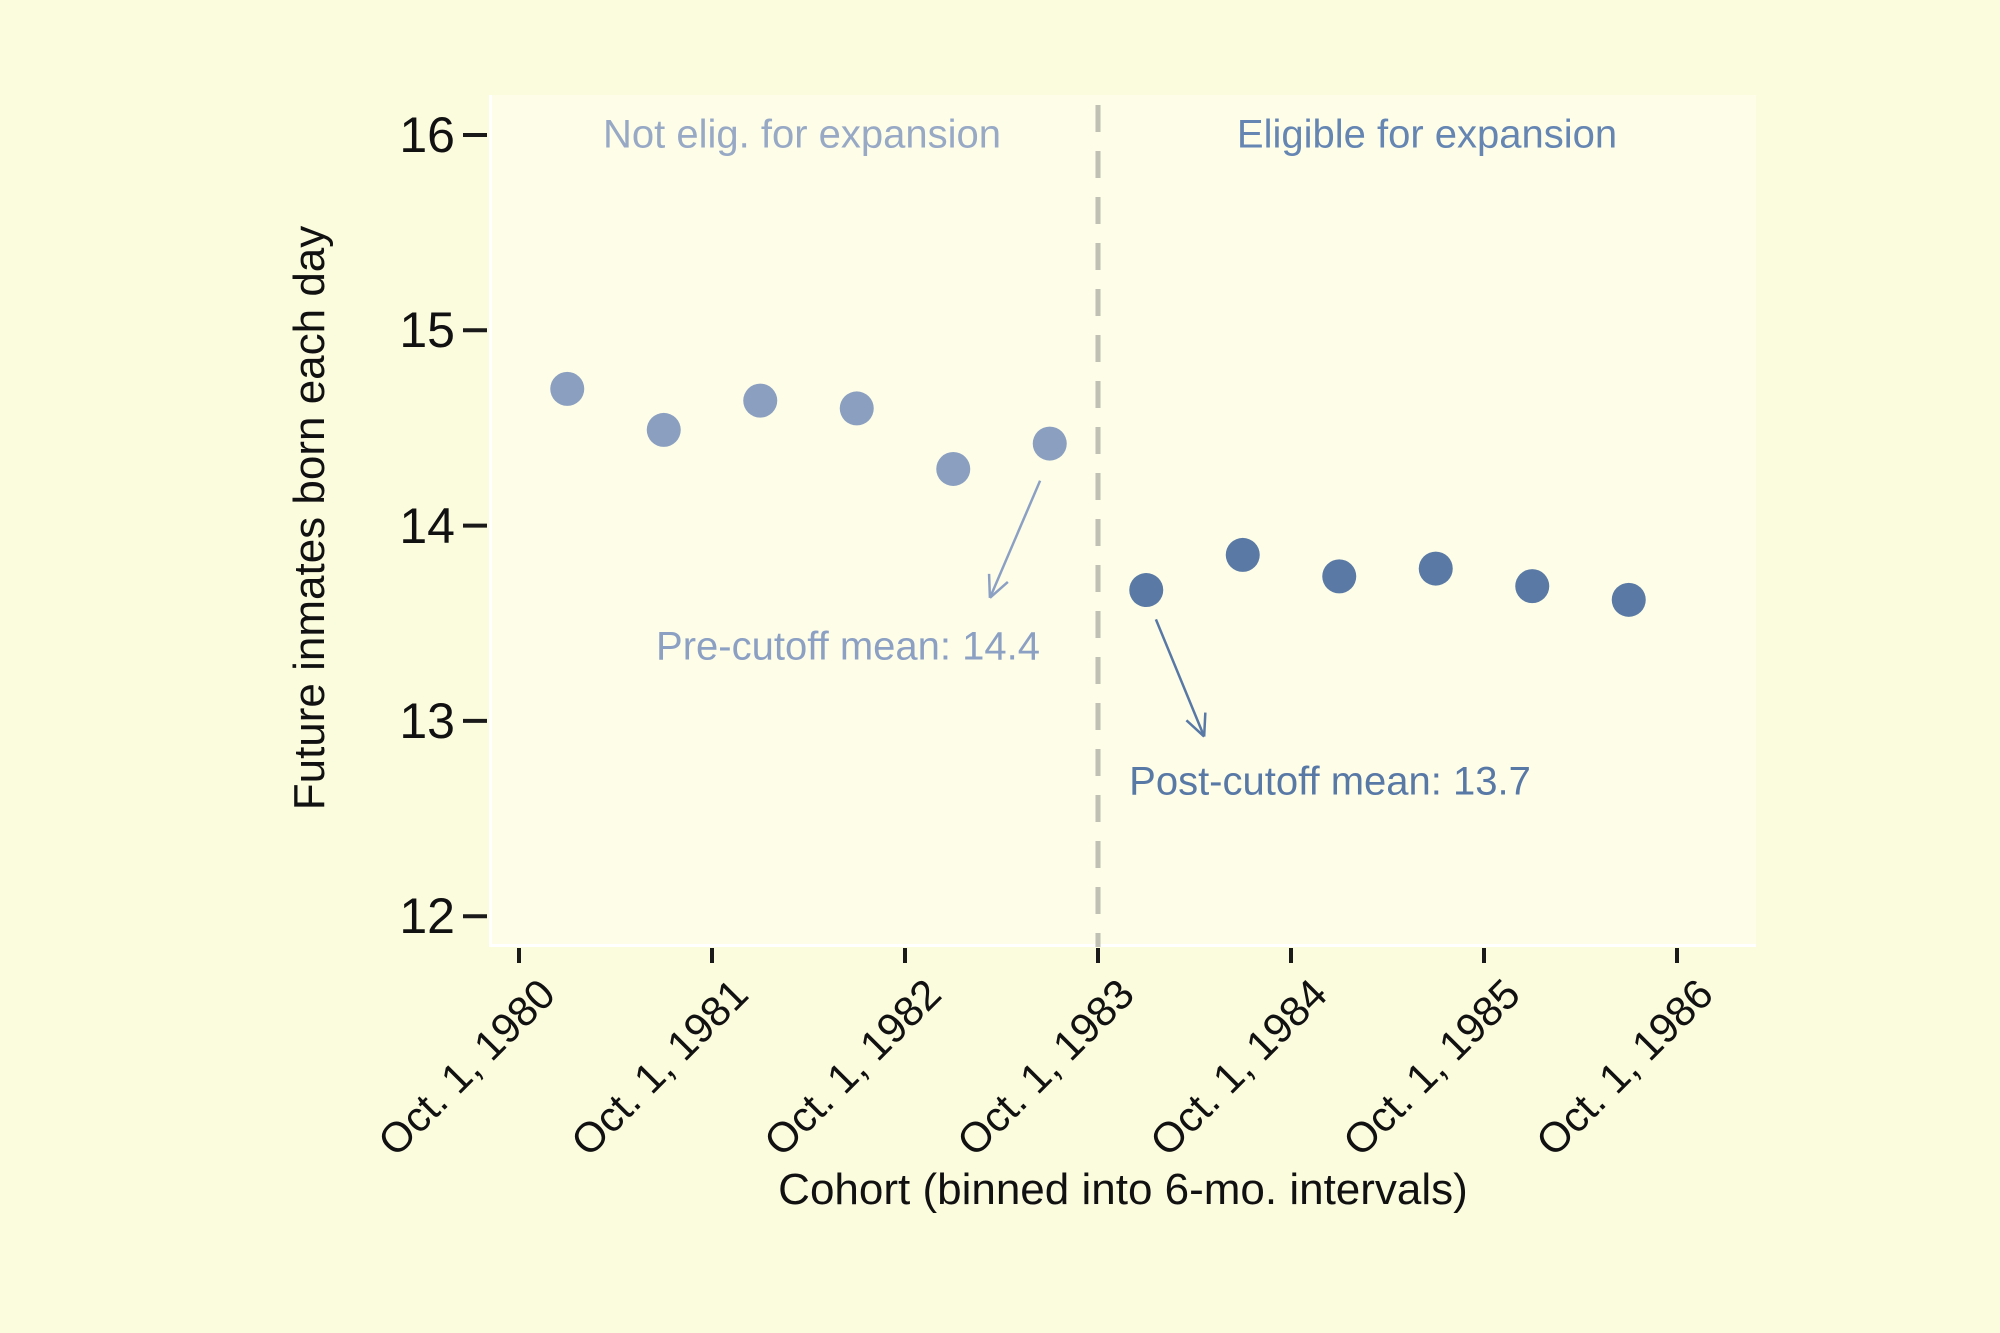 Image resolution: width=2000 pixels, height=1333 pixels. I want to click on y-tick-label: 13, so click(427, 720).